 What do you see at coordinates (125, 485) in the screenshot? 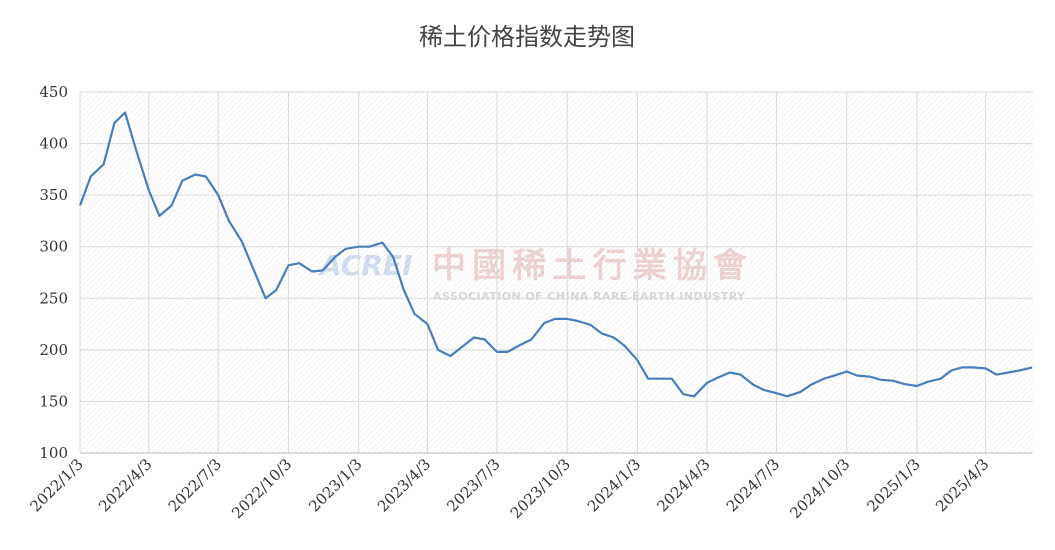
I see `x-tick-label: 2022/4/3` at bounding box center [125, 485].